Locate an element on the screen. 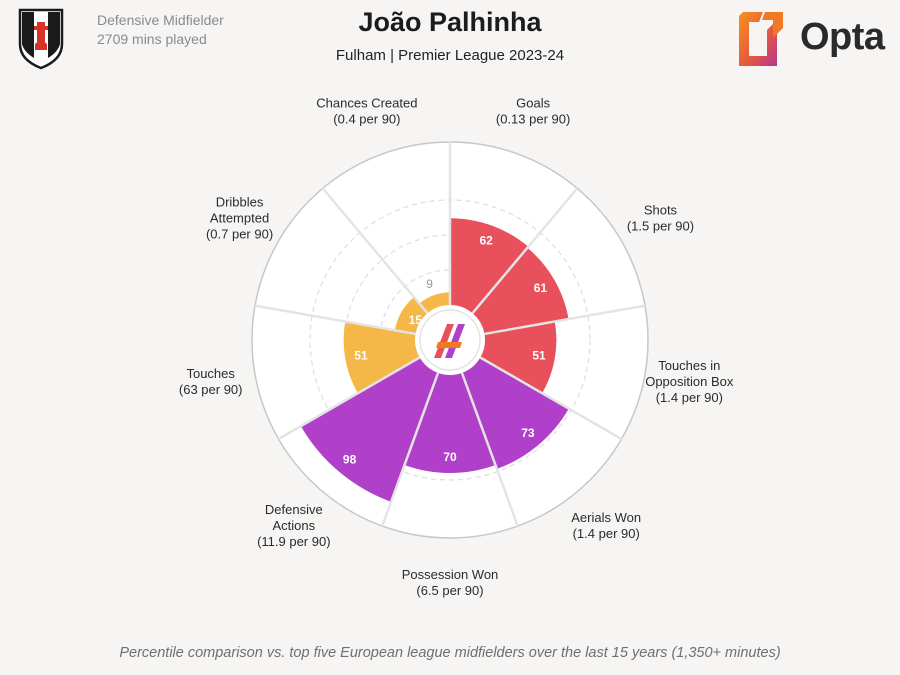 Image resolution: width=900 pixels, height=675 pixels. category-label-line: Opposition Box is located at coordinates (689, 381).